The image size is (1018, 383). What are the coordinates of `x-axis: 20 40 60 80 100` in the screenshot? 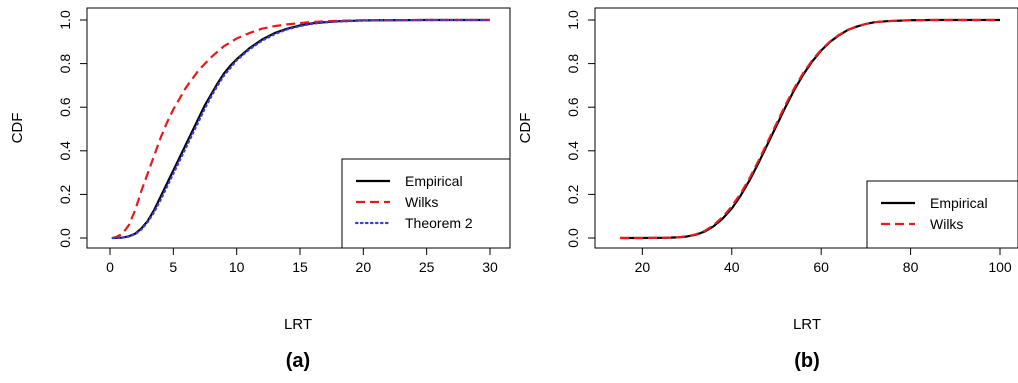 It's located at (823, 261).